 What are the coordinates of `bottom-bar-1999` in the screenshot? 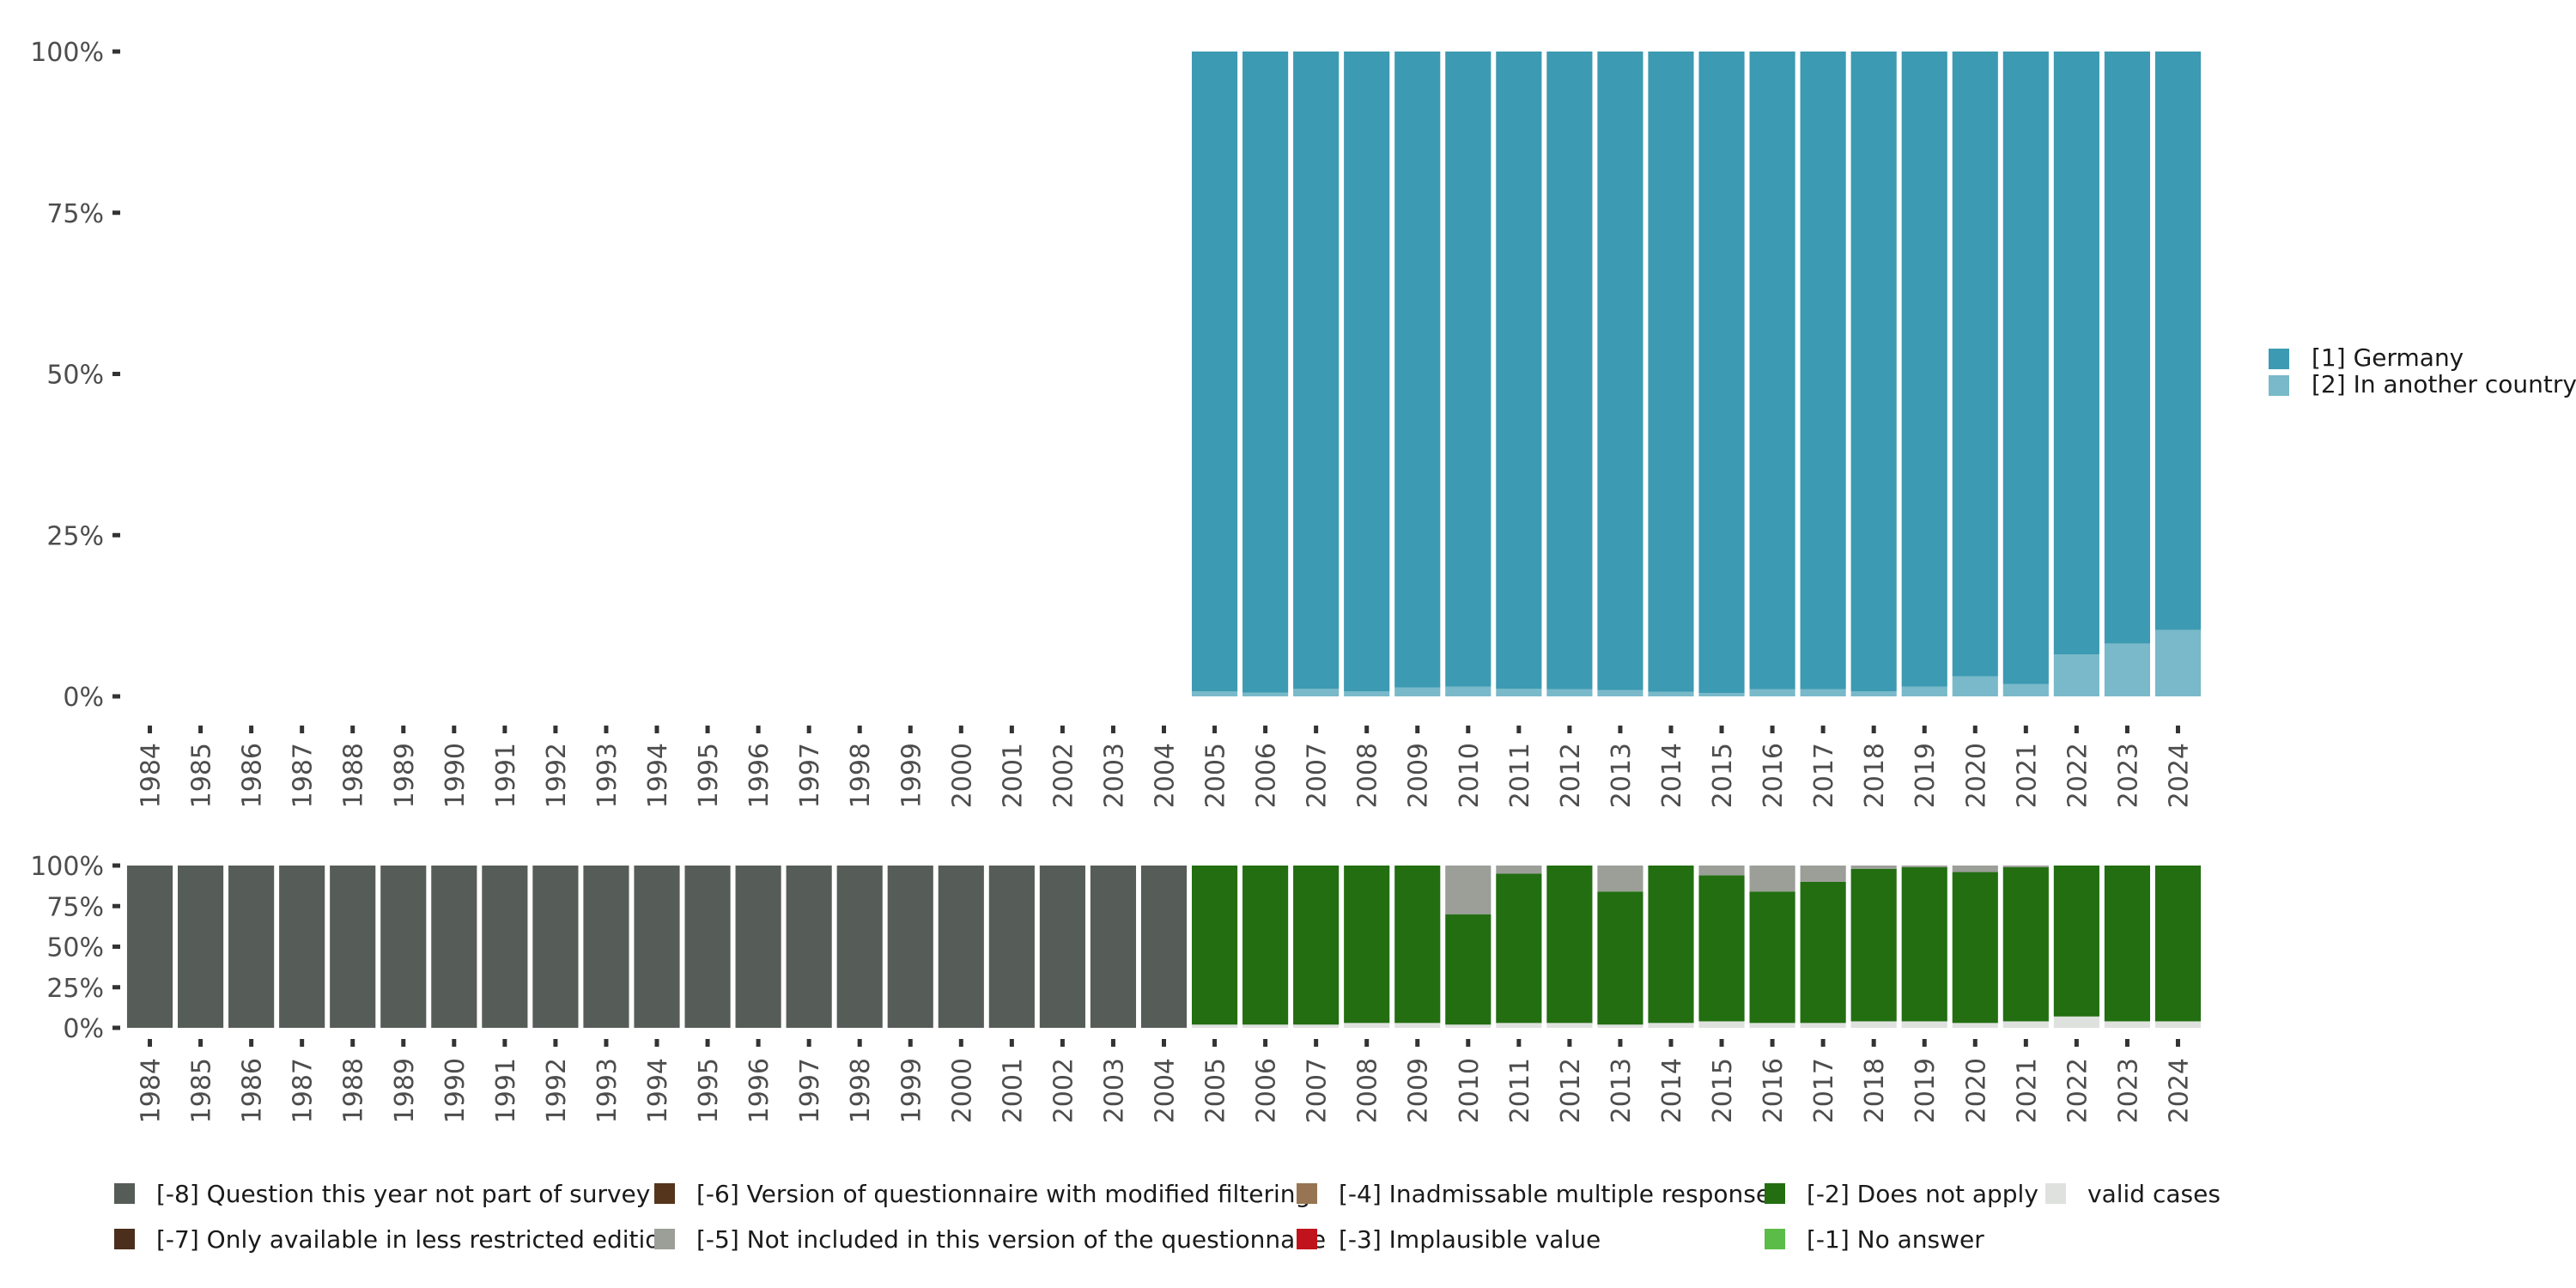 It's located at (910, 947).